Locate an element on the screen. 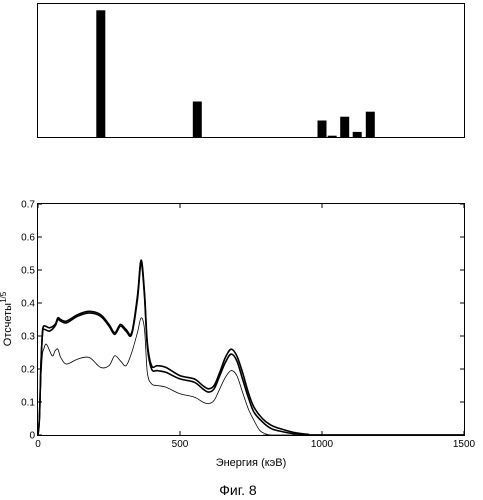  y-axis-label: Отсчеты1/5 is located at coordinates (7, 318).